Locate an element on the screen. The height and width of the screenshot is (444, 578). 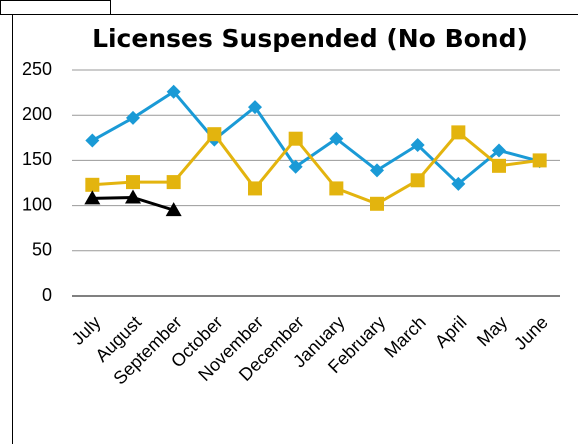
y-tick-label: 100 is located at coordinates (37, 204).